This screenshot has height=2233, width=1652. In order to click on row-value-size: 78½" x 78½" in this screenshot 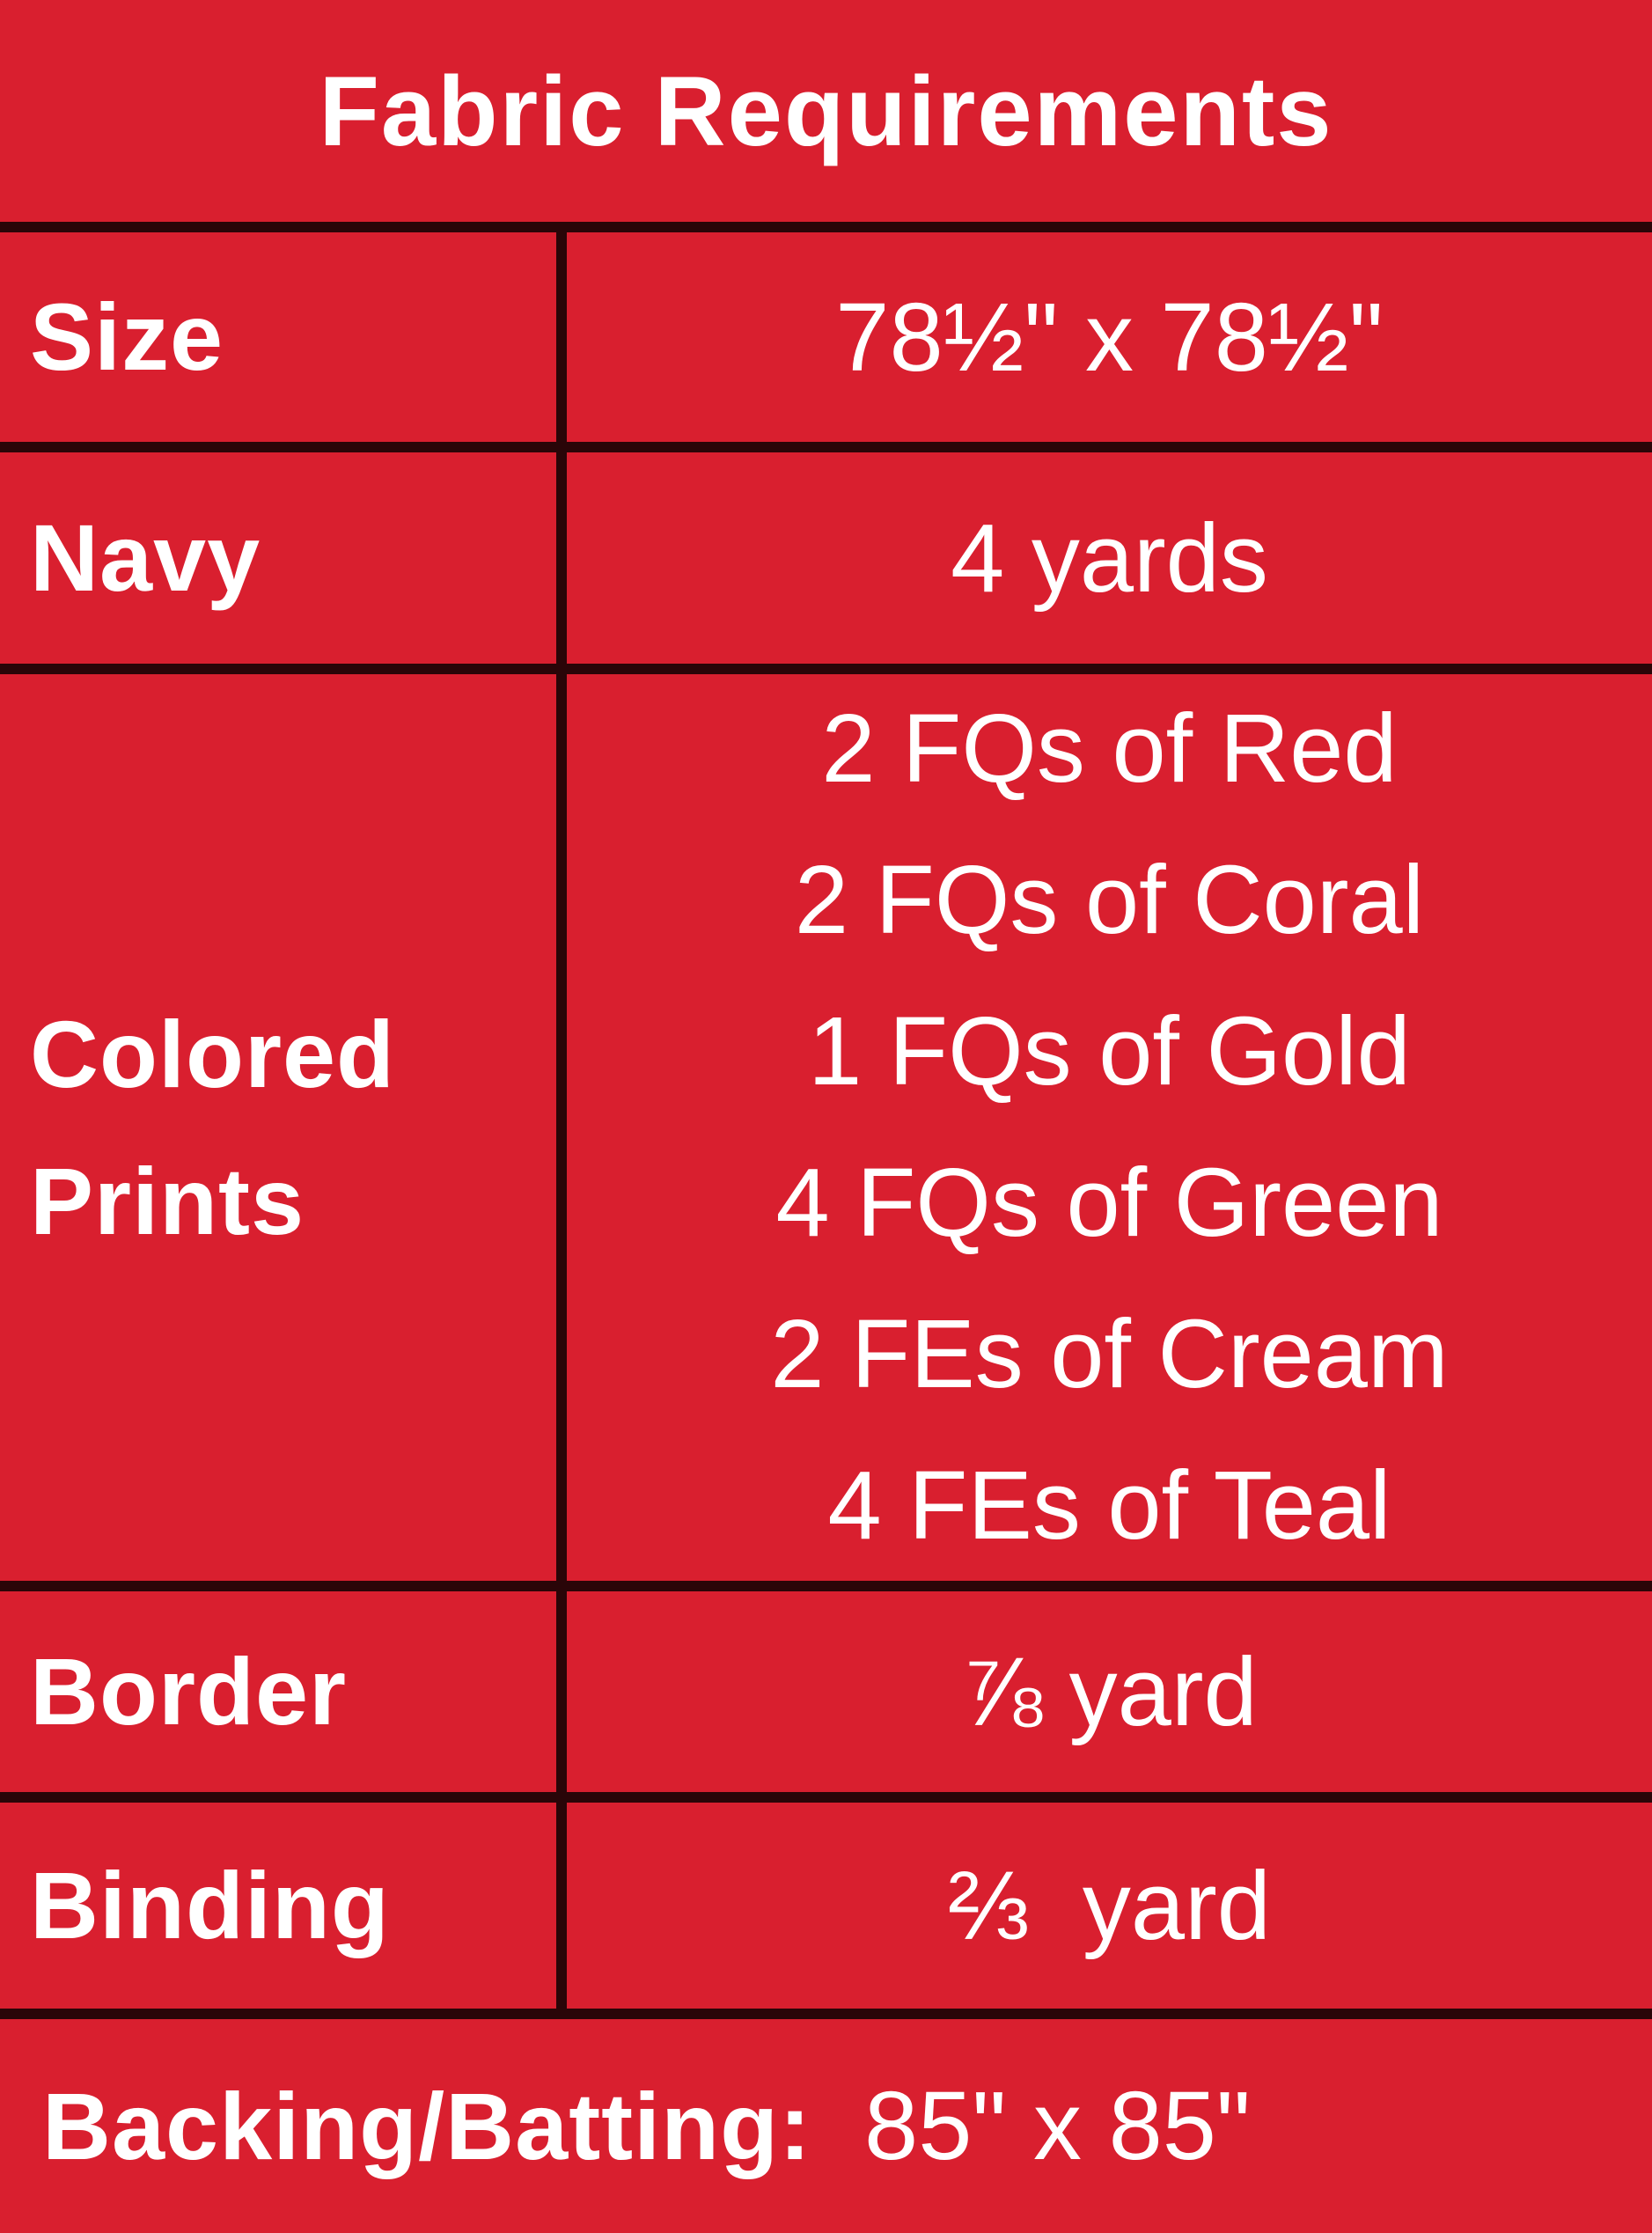, I will do `click(1109, 337)`.